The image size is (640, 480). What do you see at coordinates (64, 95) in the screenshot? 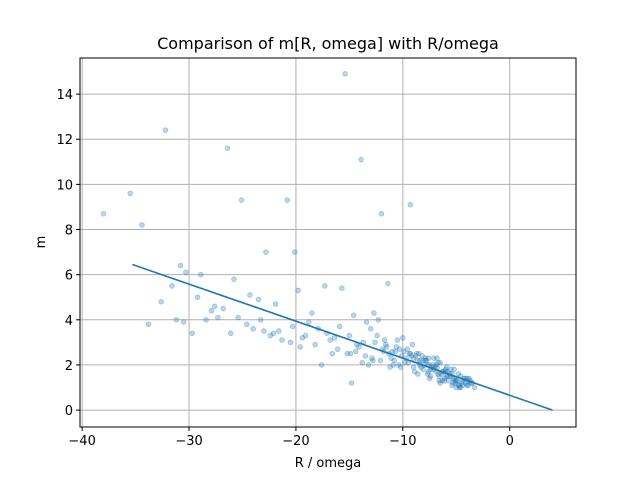
I see `y-tick-label: 14` at bounding box center [64, 95].